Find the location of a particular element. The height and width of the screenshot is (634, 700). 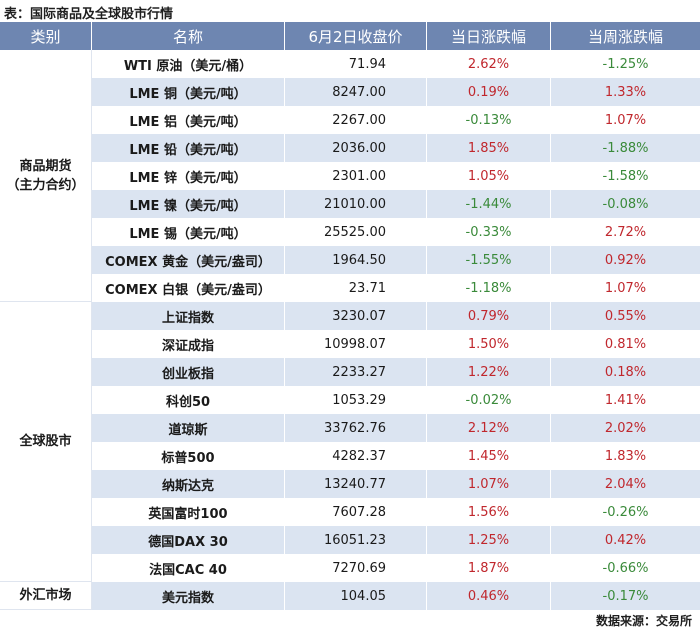

close-price: 4282.37 is located at coordinates (356, 456).